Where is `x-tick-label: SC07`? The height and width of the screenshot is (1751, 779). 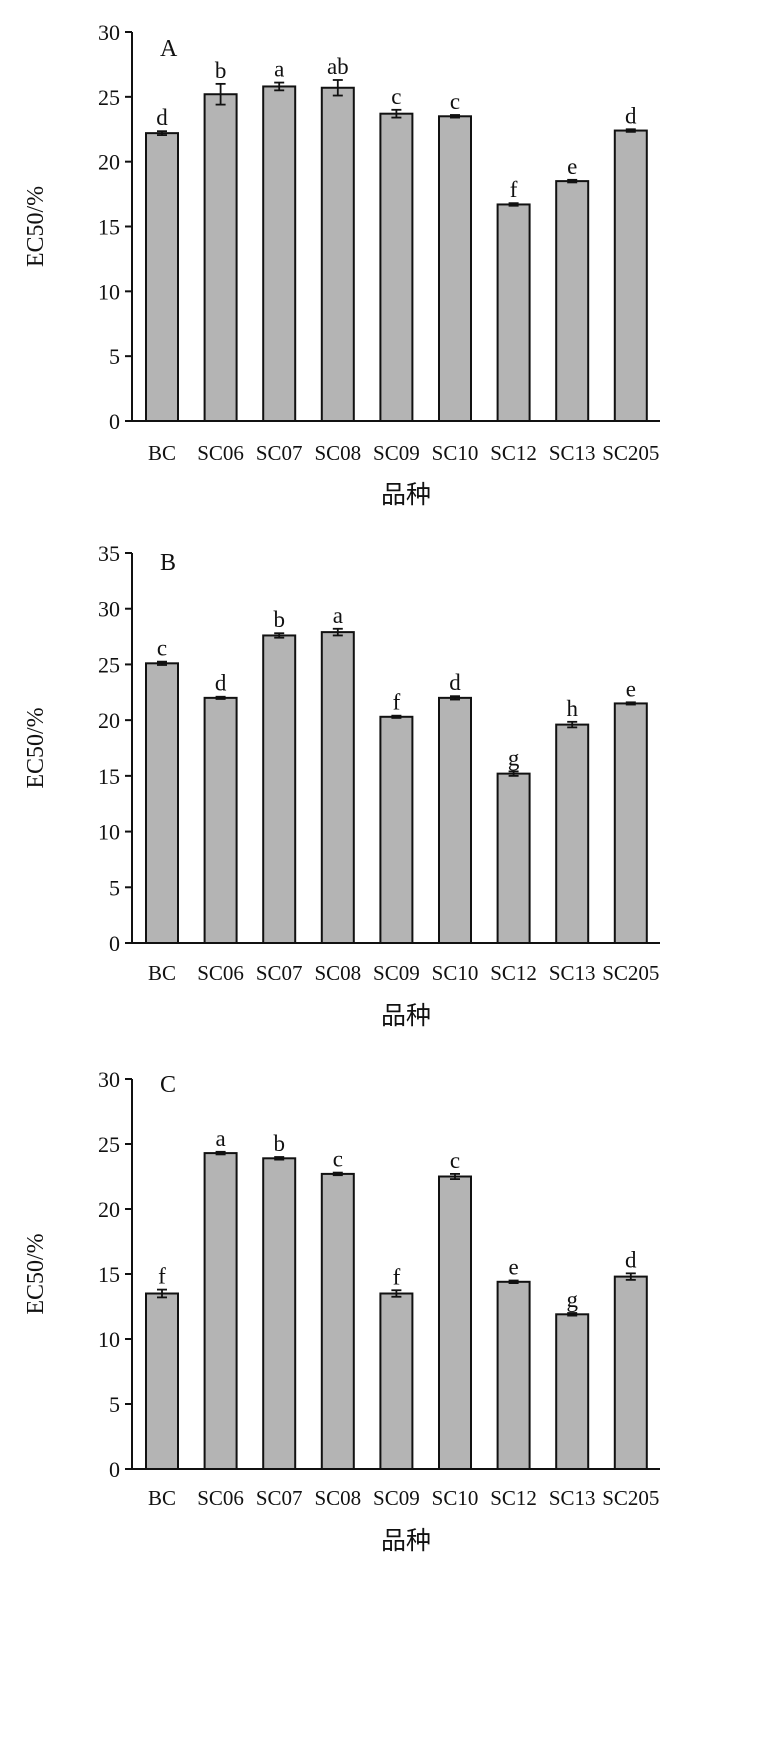 x-tick-label: SC07 is located at coordinates (279, 973).